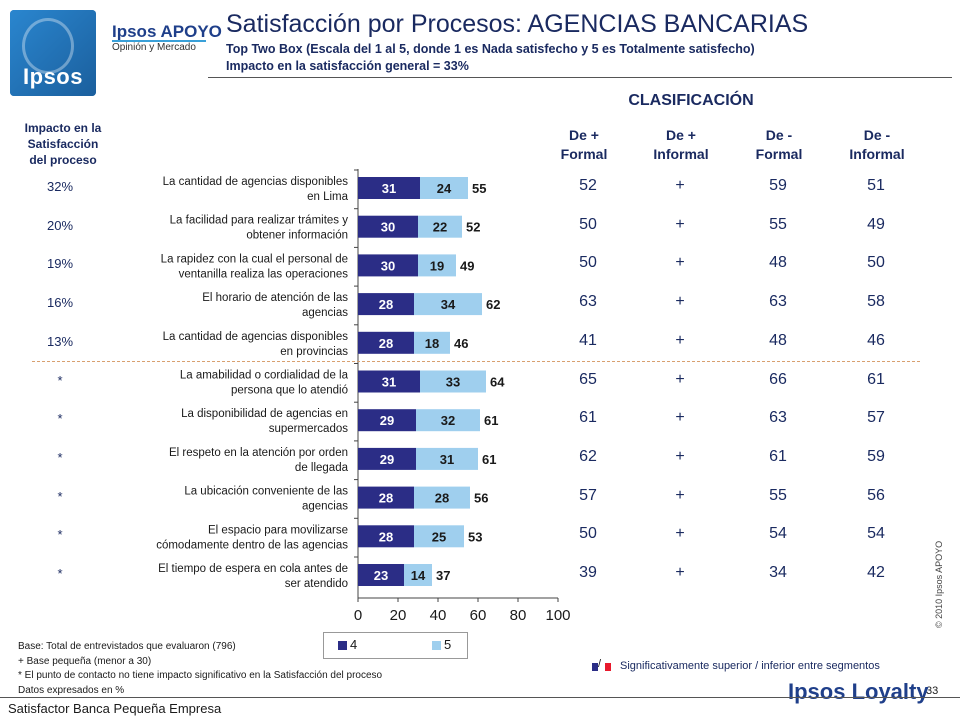 This screenshot has width=960, height=720. Describe the element at coordinates (266, 492) in the screenshot. I see `category-label-line1: La ubicación conveniente de las` at that location.